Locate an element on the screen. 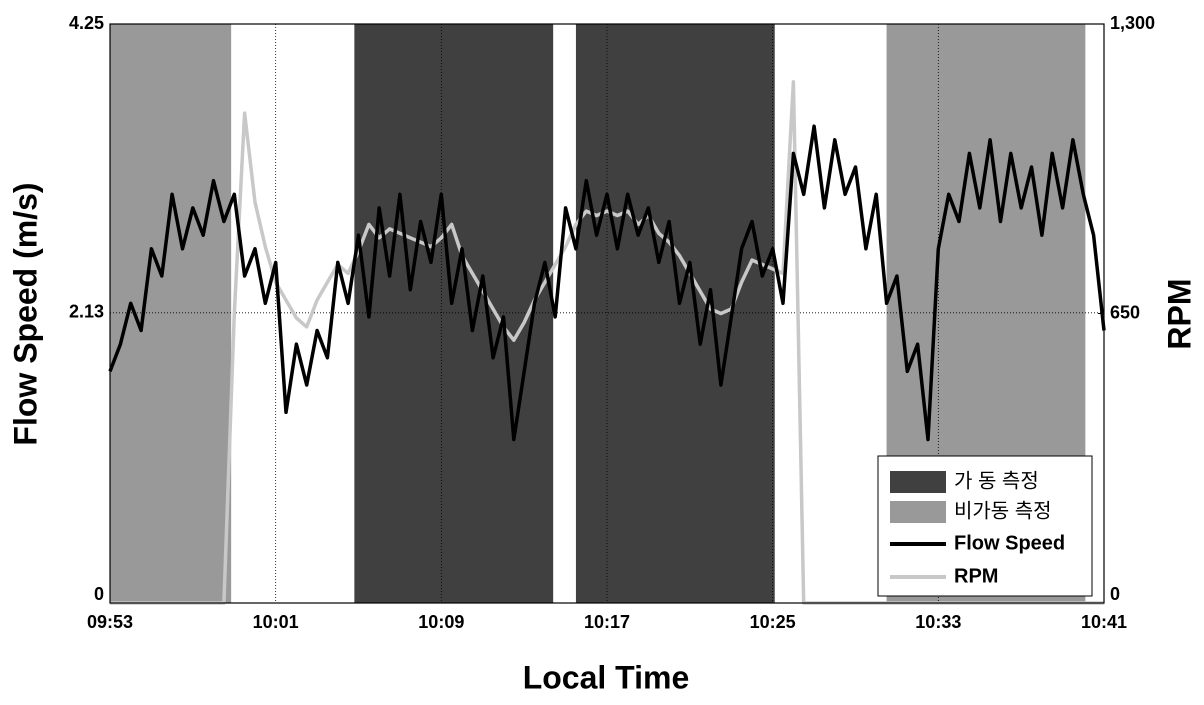 Image resolution: width=1204 pixels, height=705 pixels. legend-label: Flow Speed is located at coordinates (1009, 543).